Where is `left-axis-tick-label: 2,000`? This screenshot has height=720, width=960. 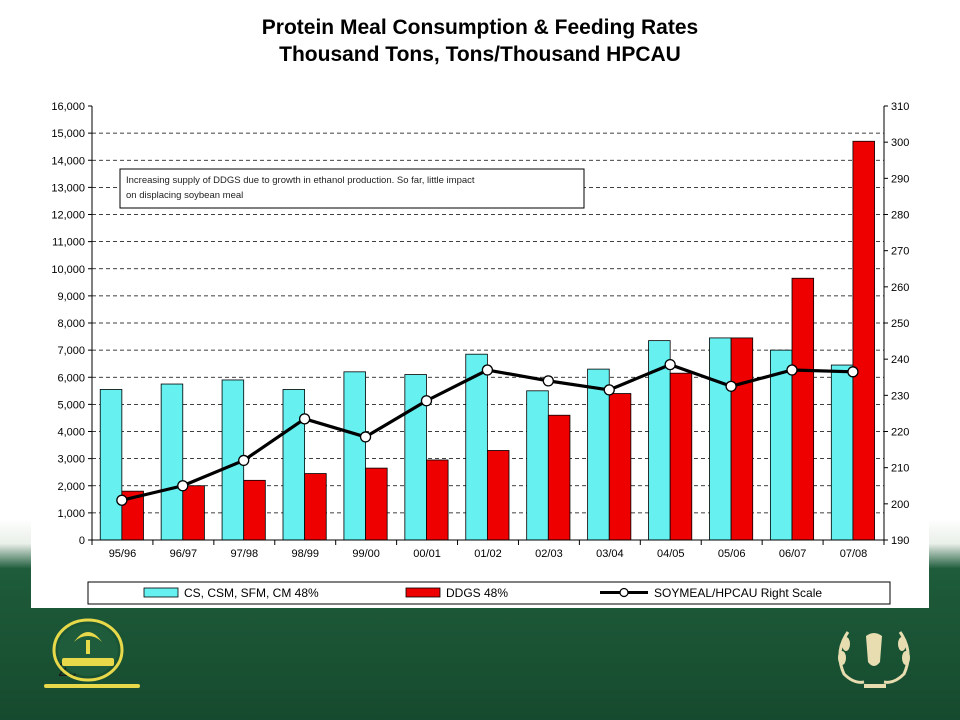
left-axis-tick-label: 2,000 is located at coordinates (71, 487).